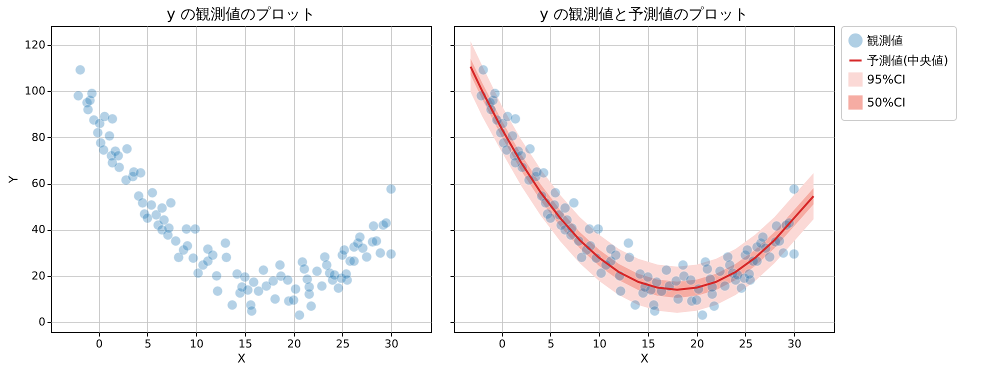 Image resolution: width=999 pixels, height=390 pixels. What do you see at coordinates (886, 103) in the screenshot?
I see `legend-label: 50%CI` at bounding box center [886, 103].